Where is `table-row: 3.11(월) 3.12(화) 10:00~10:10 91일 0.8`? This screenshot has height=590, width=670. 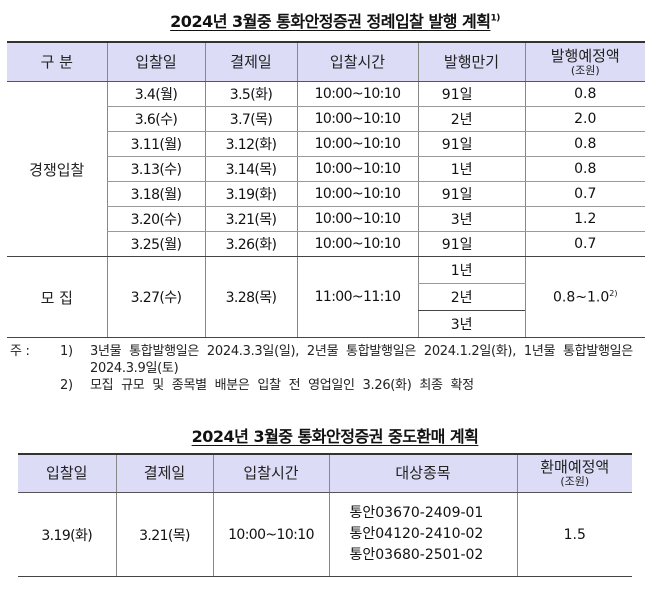
table-row: 3.11(월) 3.12(화) 10:00~10:10 91일 0.8 is located at coordinates (326, 144).